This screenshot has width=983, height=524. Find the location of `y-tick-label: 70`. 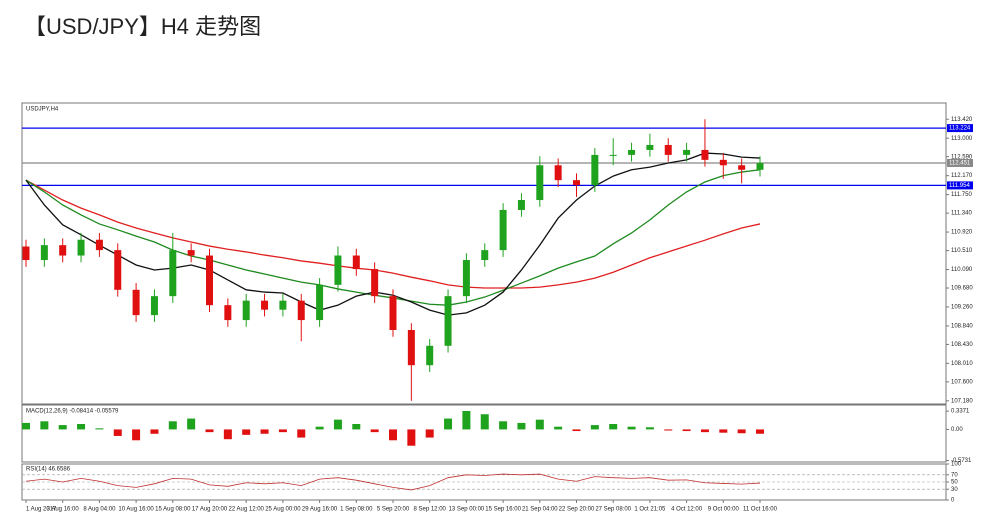

y-tick-label: 70 is located at coordinates (954, 475).